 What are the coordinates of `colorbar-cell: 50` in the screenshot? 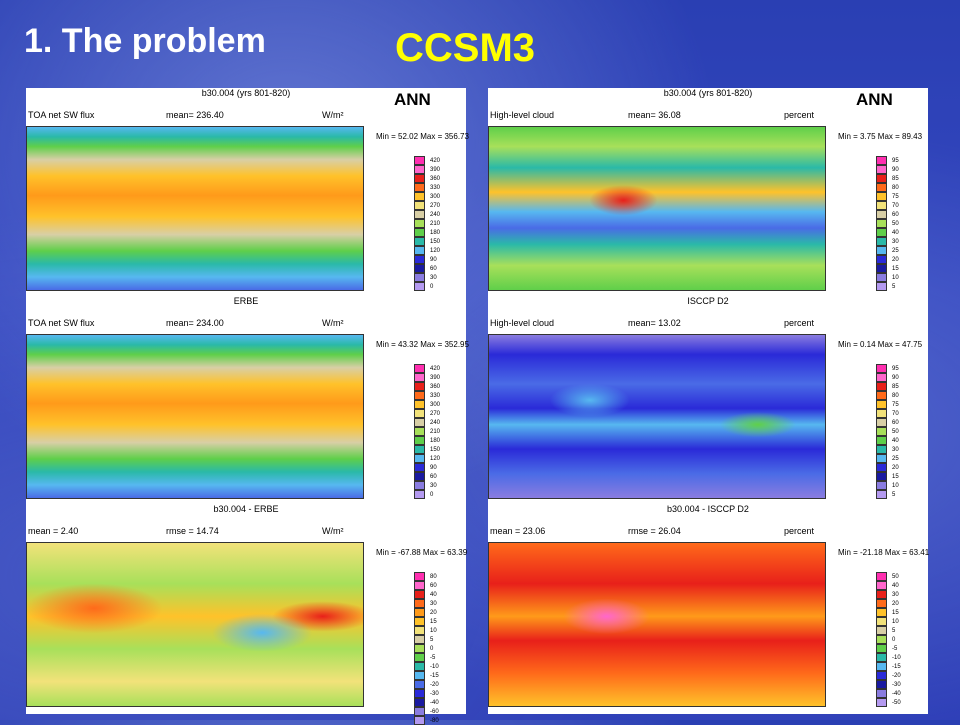 It's located at (901, 576).